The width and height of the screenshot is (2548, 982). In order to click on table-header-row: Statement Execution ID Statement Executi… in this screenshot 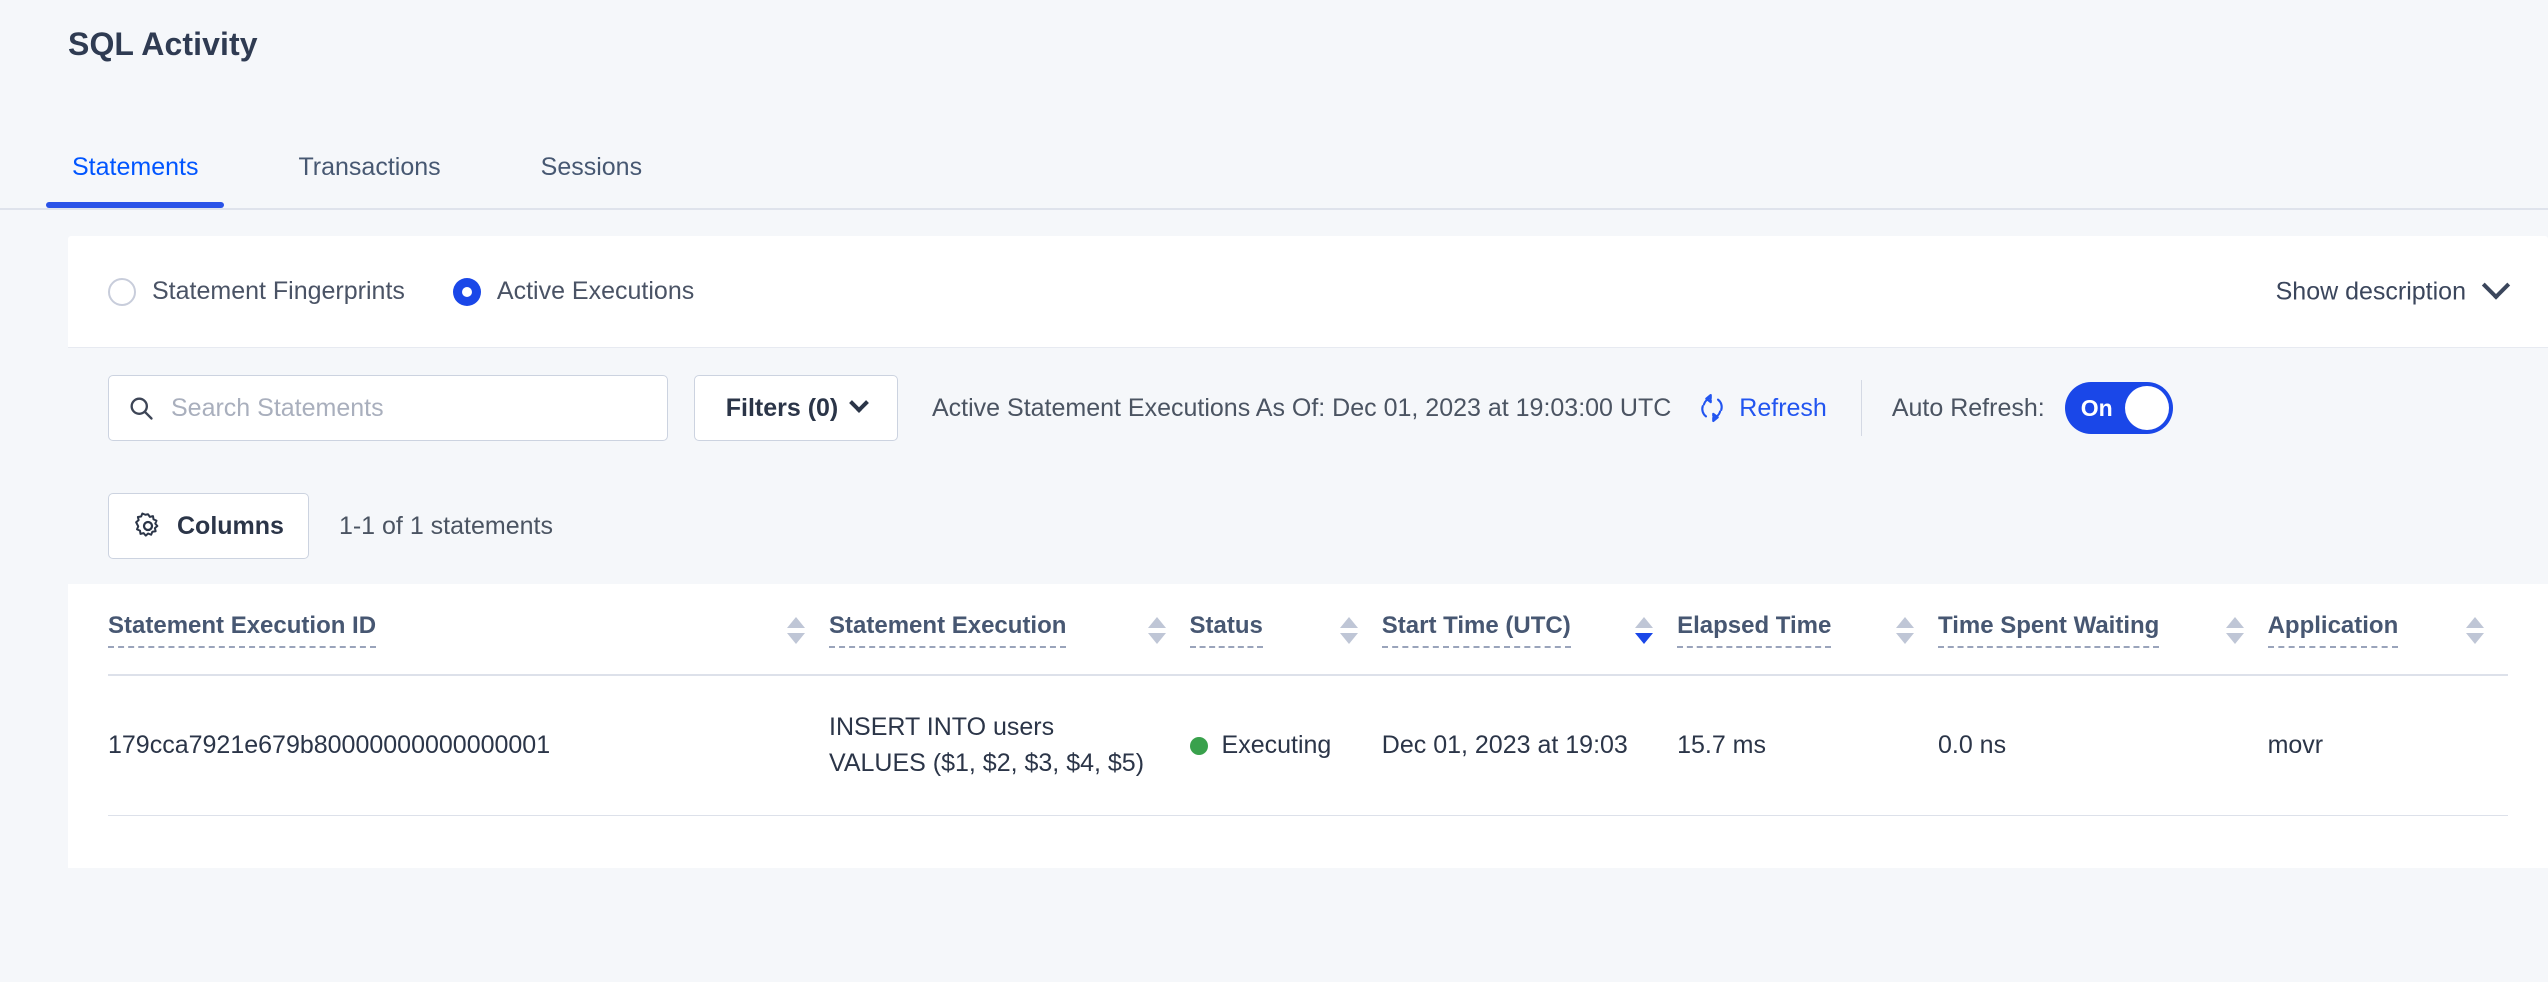, I will do `click(1308, 630)`.